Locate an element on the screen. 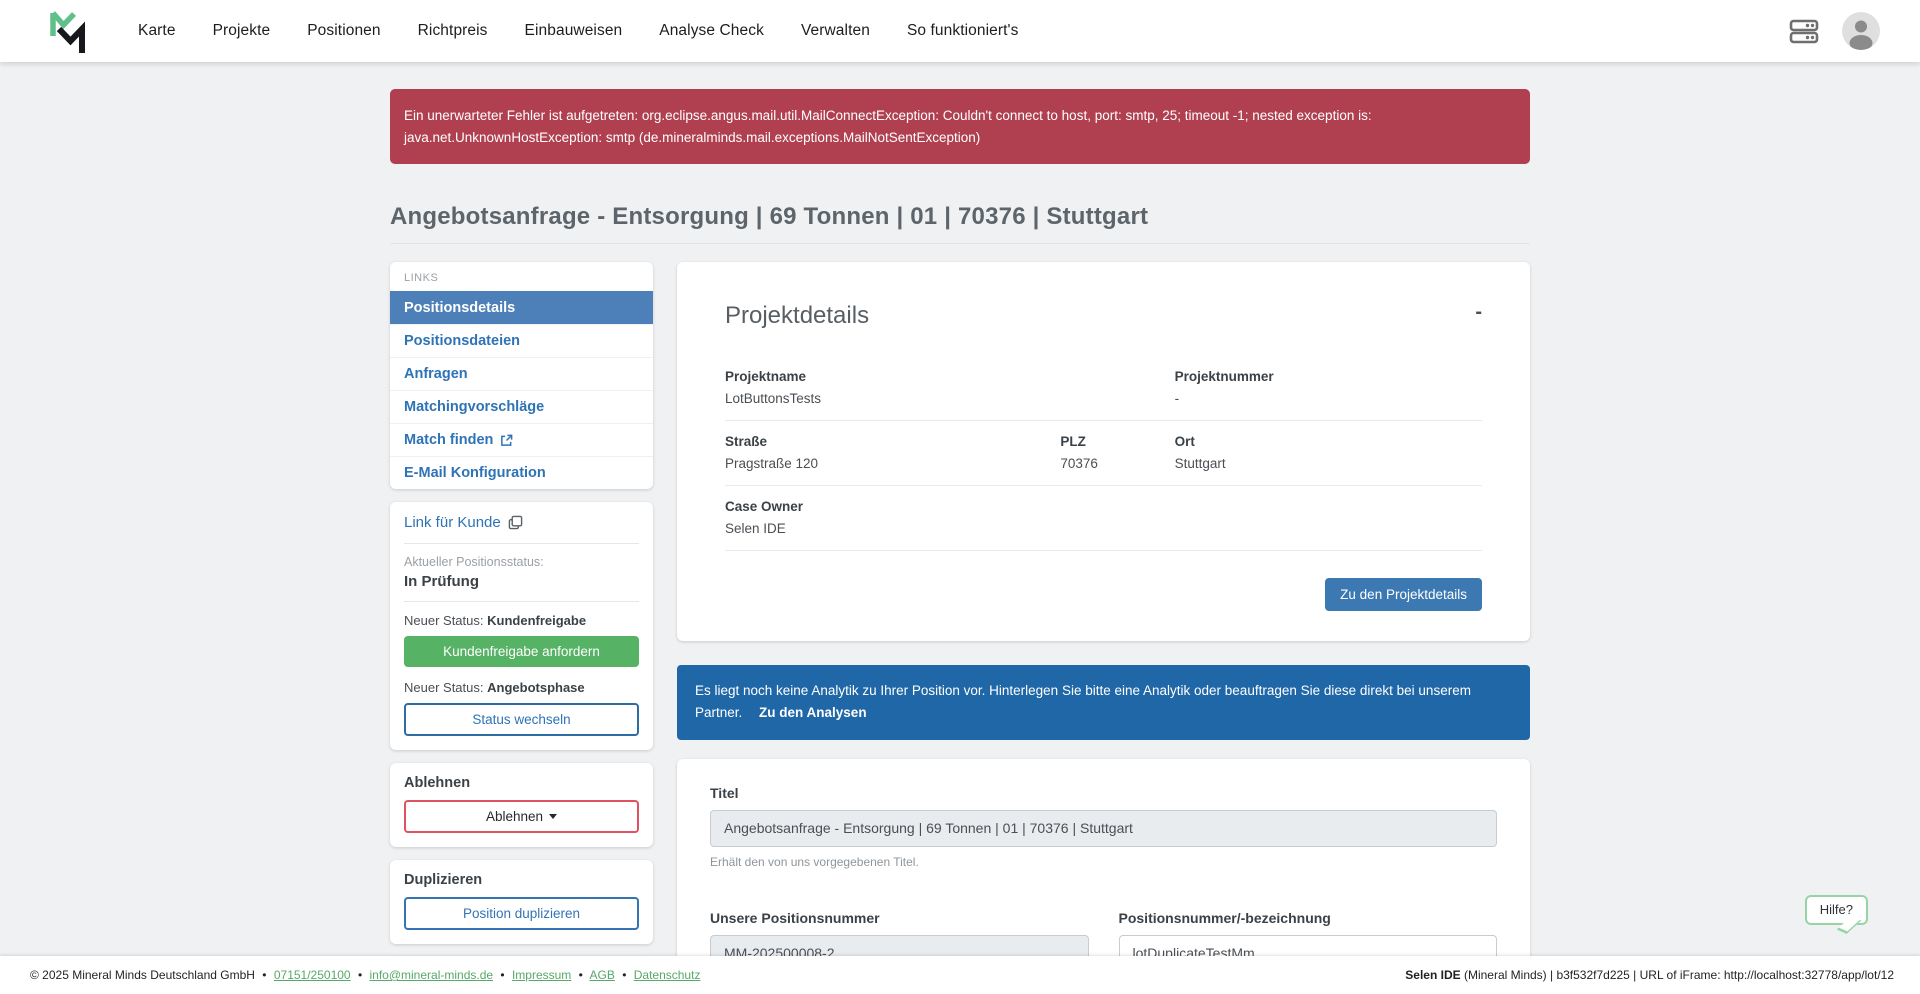 This screenshot has width=1920, height=994. sidebar-item-match-finden: Match finden is located at coordinates (521, 439).